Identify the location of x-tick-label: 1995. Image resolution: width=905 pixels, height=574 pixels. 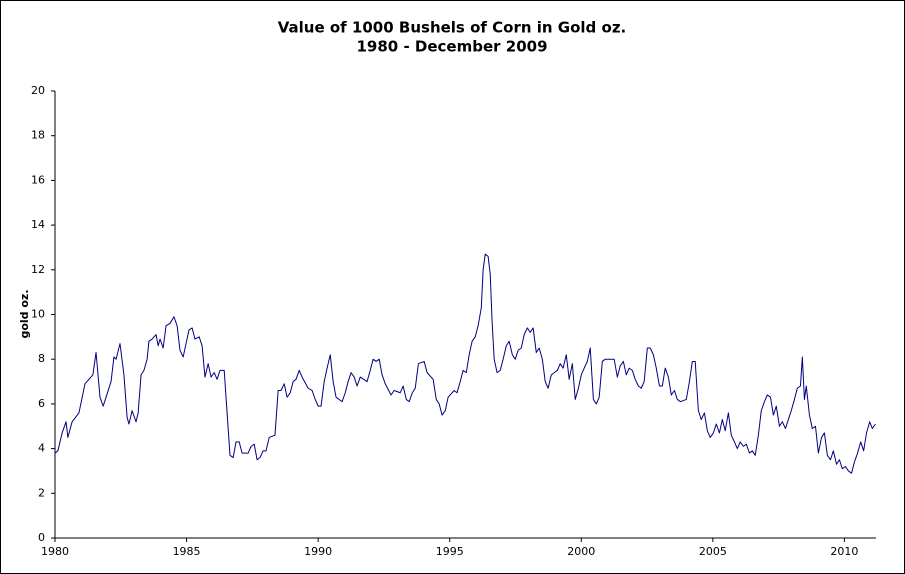
(450, 551).